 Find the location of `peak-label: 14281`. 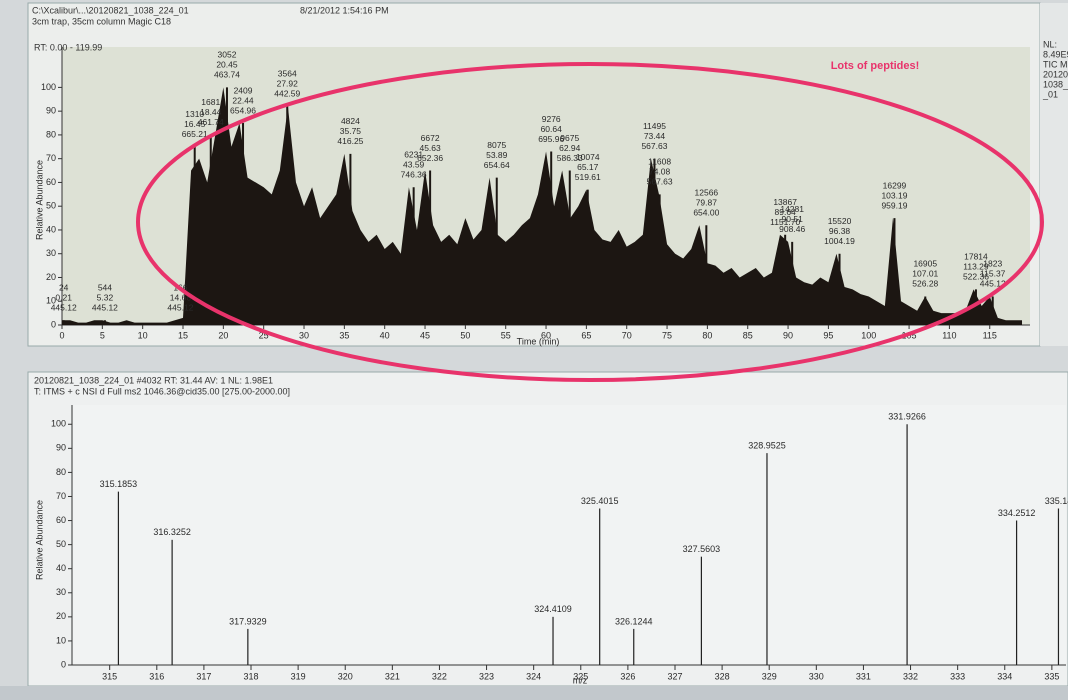

peak-label: 14281 is located at coordinates (792, 209).